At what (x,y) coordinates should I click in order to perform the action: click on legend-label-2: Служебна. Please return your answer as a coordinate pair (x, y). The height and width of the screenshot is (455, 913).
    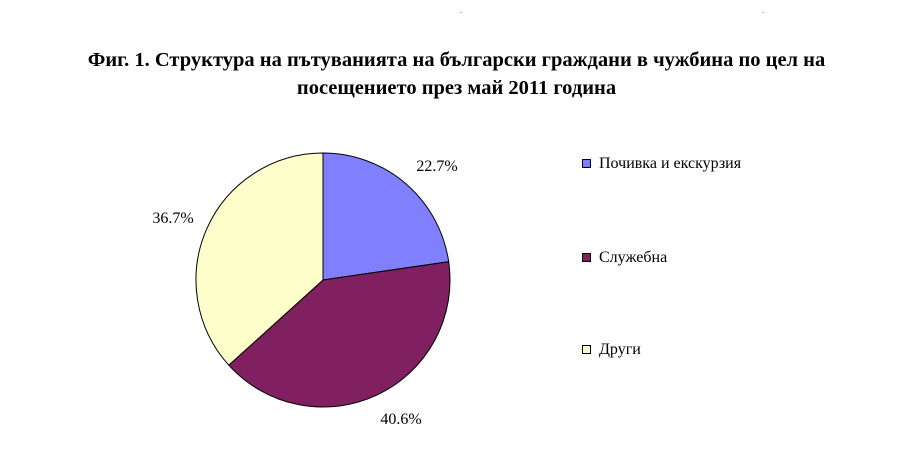
    Looking at the image, I should click on (633, 257).